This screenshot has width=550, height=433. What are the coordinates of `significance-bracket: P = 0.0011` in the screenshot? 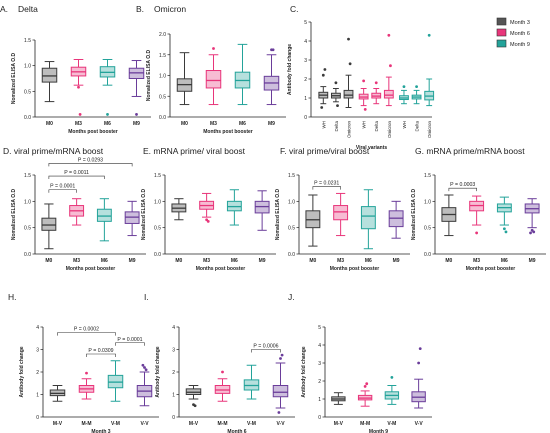 It's located at (76, 175).